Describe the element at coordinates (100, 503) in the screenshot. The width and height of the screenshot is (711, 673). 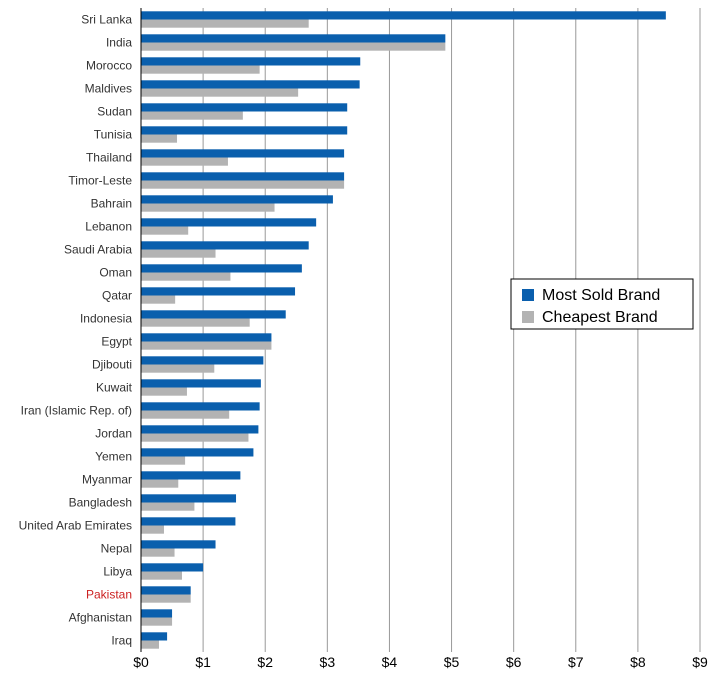
I see `category-label-bangladesh: Bangladesh` at that location.